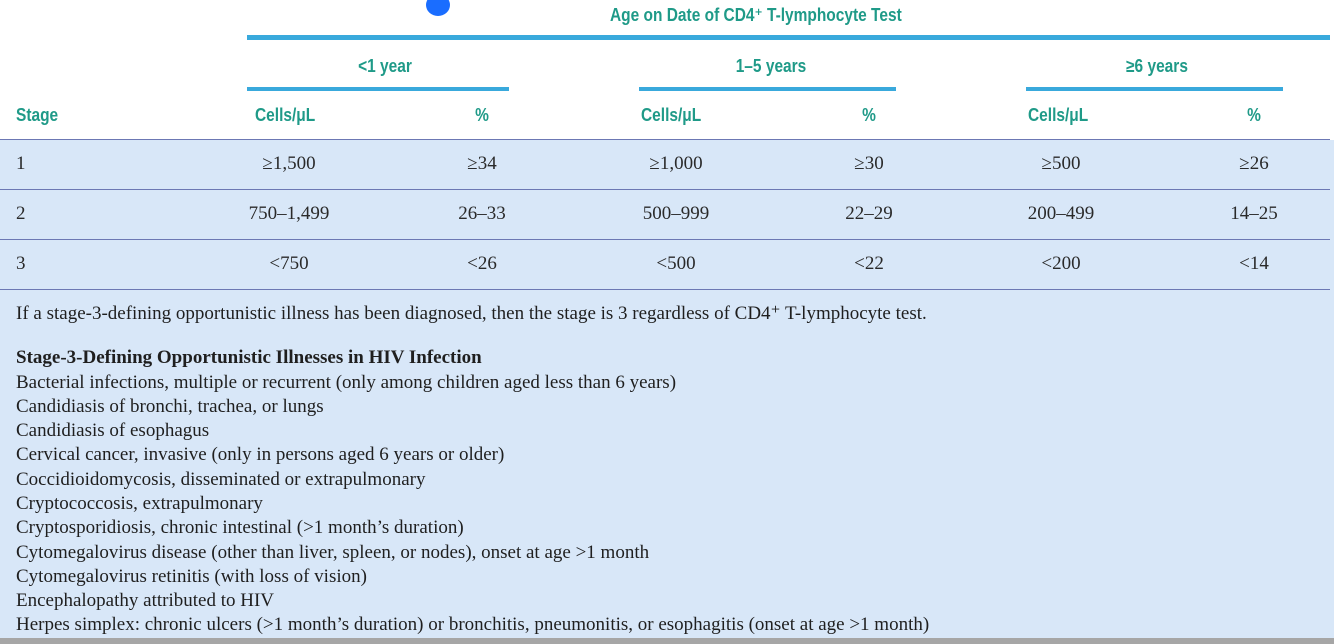  Describe the element at coordinates (385, 66) in the screenshot. I see `group-header-under-1: <1 year` at that location.